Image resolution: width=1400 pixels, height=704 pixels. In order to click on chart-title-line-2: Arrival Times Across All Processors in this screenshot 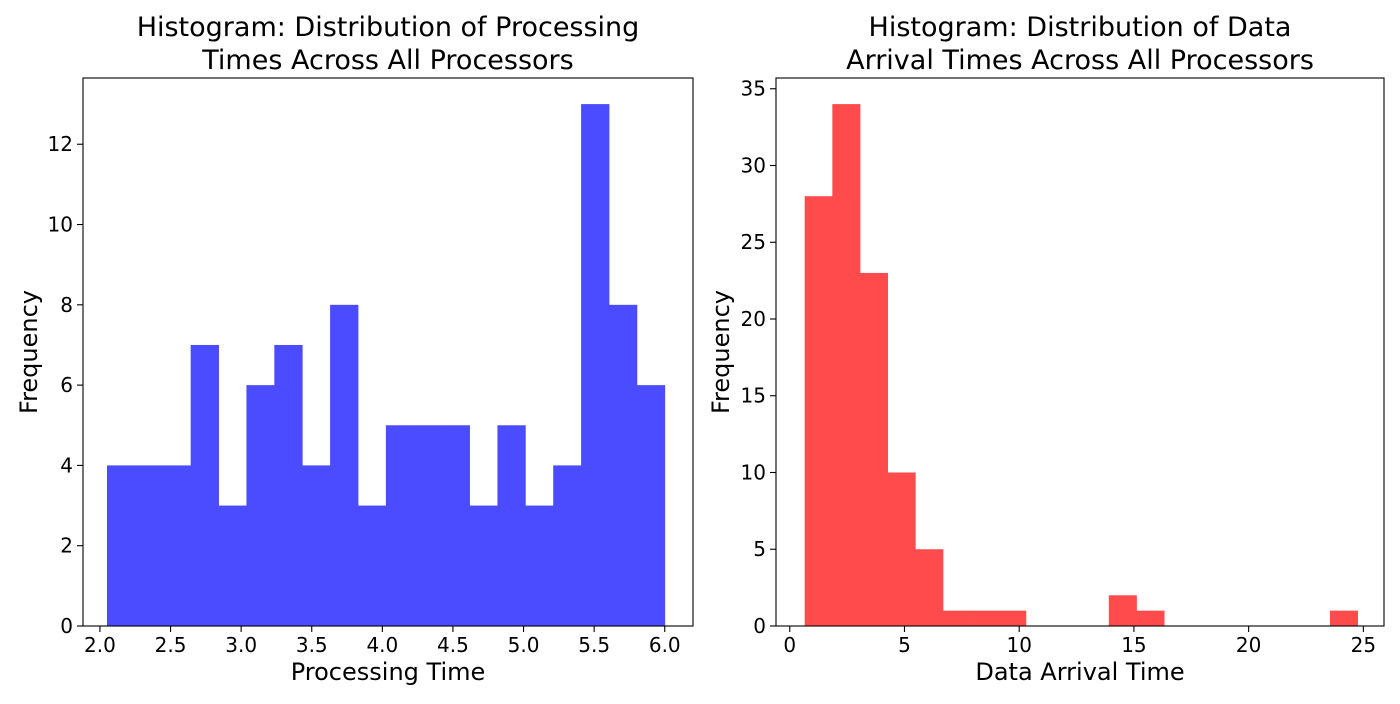, I will do `click(1080, 60)`.